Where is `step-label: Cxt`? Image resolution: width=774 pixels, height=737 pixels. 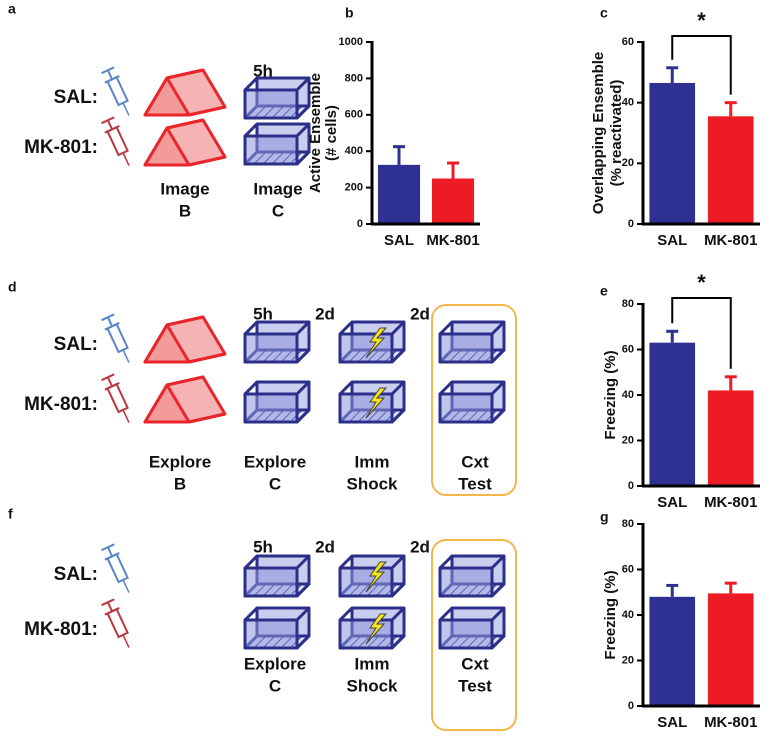 step-label: Cxt is located at coordinates (475, 663).